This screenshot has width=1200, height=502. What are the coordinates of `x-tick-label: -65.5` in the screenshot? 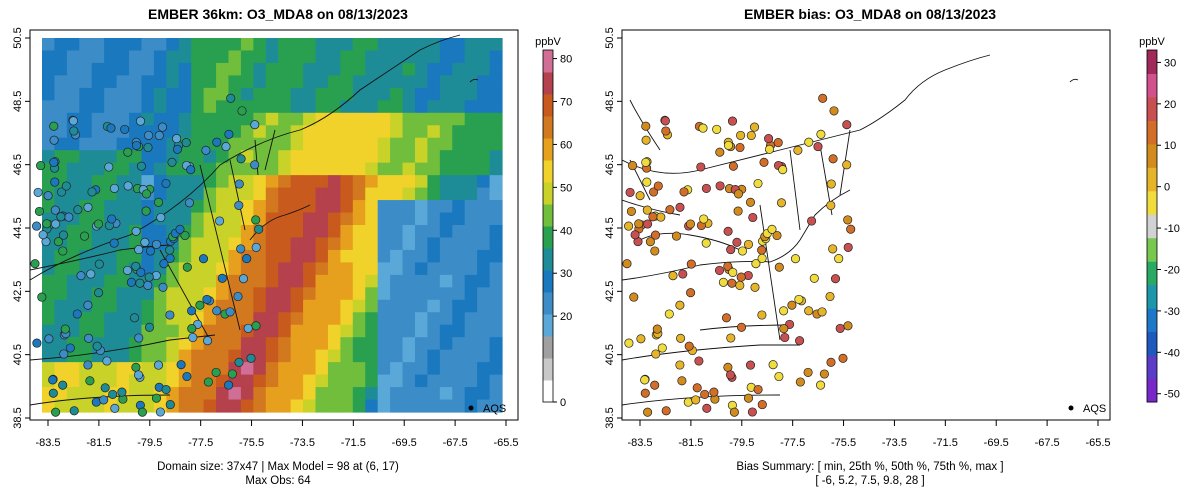 It's located at (1097, 443).